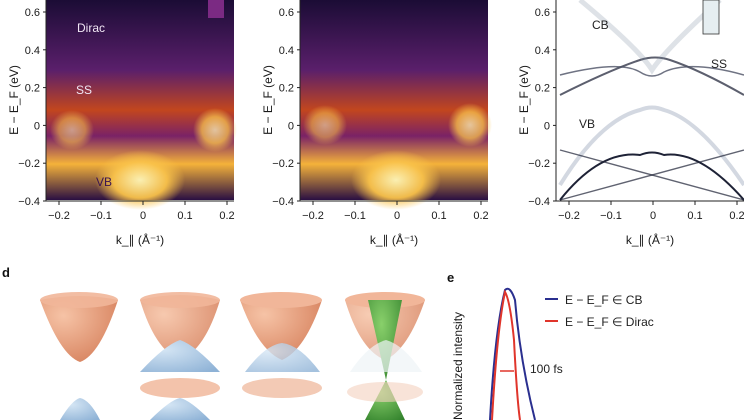  I want to click on panel-e, so click(523, 353).